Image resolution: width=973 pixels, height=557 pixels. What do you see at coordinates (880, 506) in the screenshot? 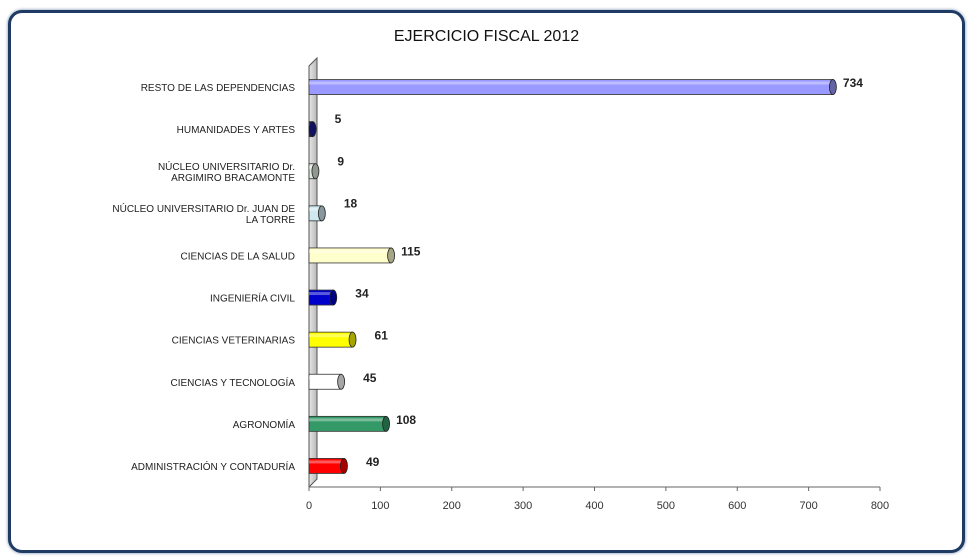
I see `x-tick-label: 800` at bounding box center [880, 506].